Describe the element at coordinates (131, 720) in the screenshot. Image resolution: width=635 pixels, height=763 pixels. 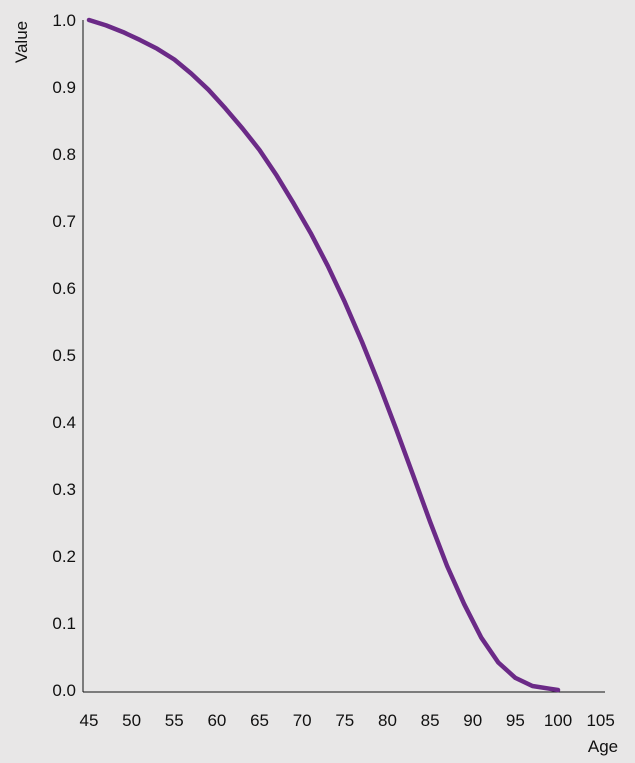
I see `x-tick-label: 50` at that location.